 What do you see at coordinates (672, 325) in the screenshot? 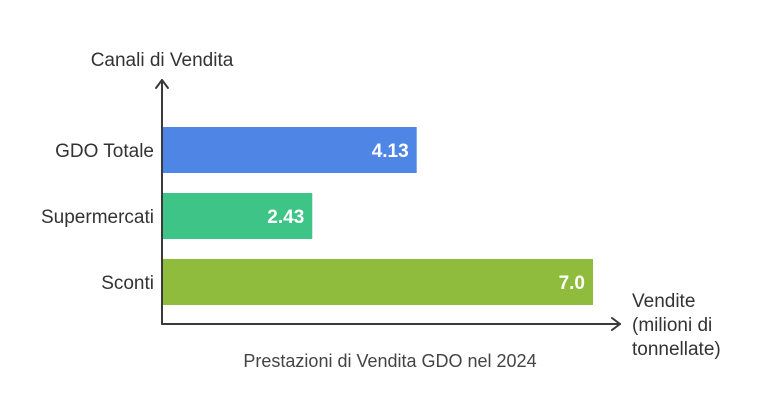
I see `x-axis-title-line-2: (milioni di` at bounding box center [672, 325].